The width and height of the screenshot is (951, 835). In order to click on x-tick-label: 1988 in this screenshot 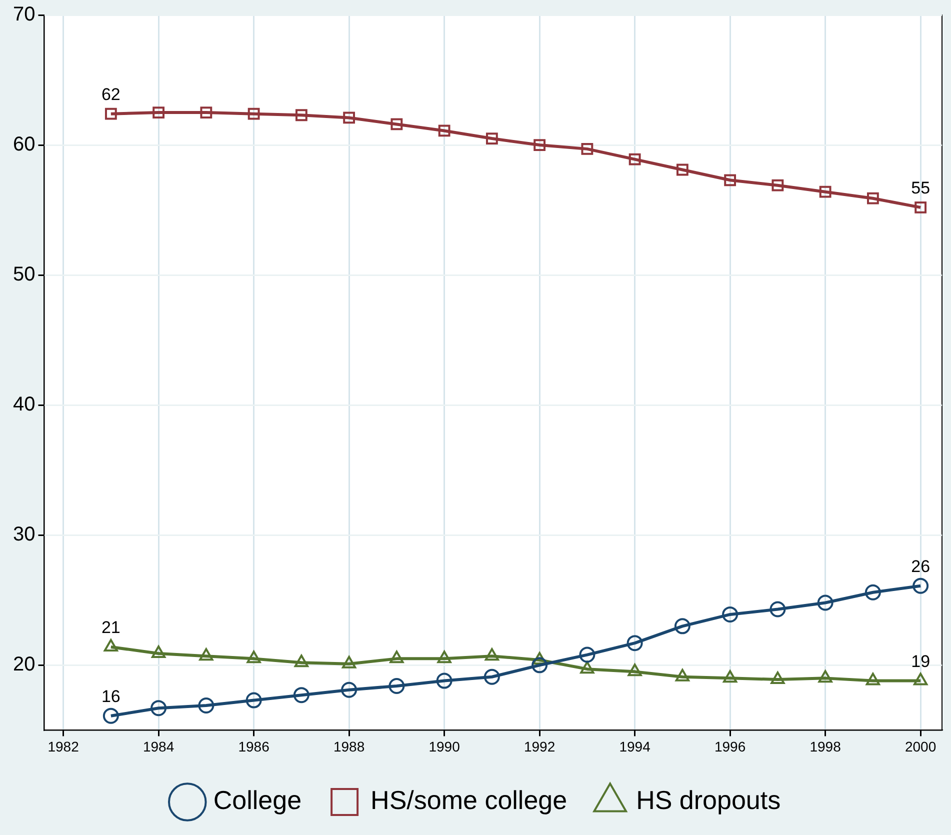, I will do `click(349, 746)`.